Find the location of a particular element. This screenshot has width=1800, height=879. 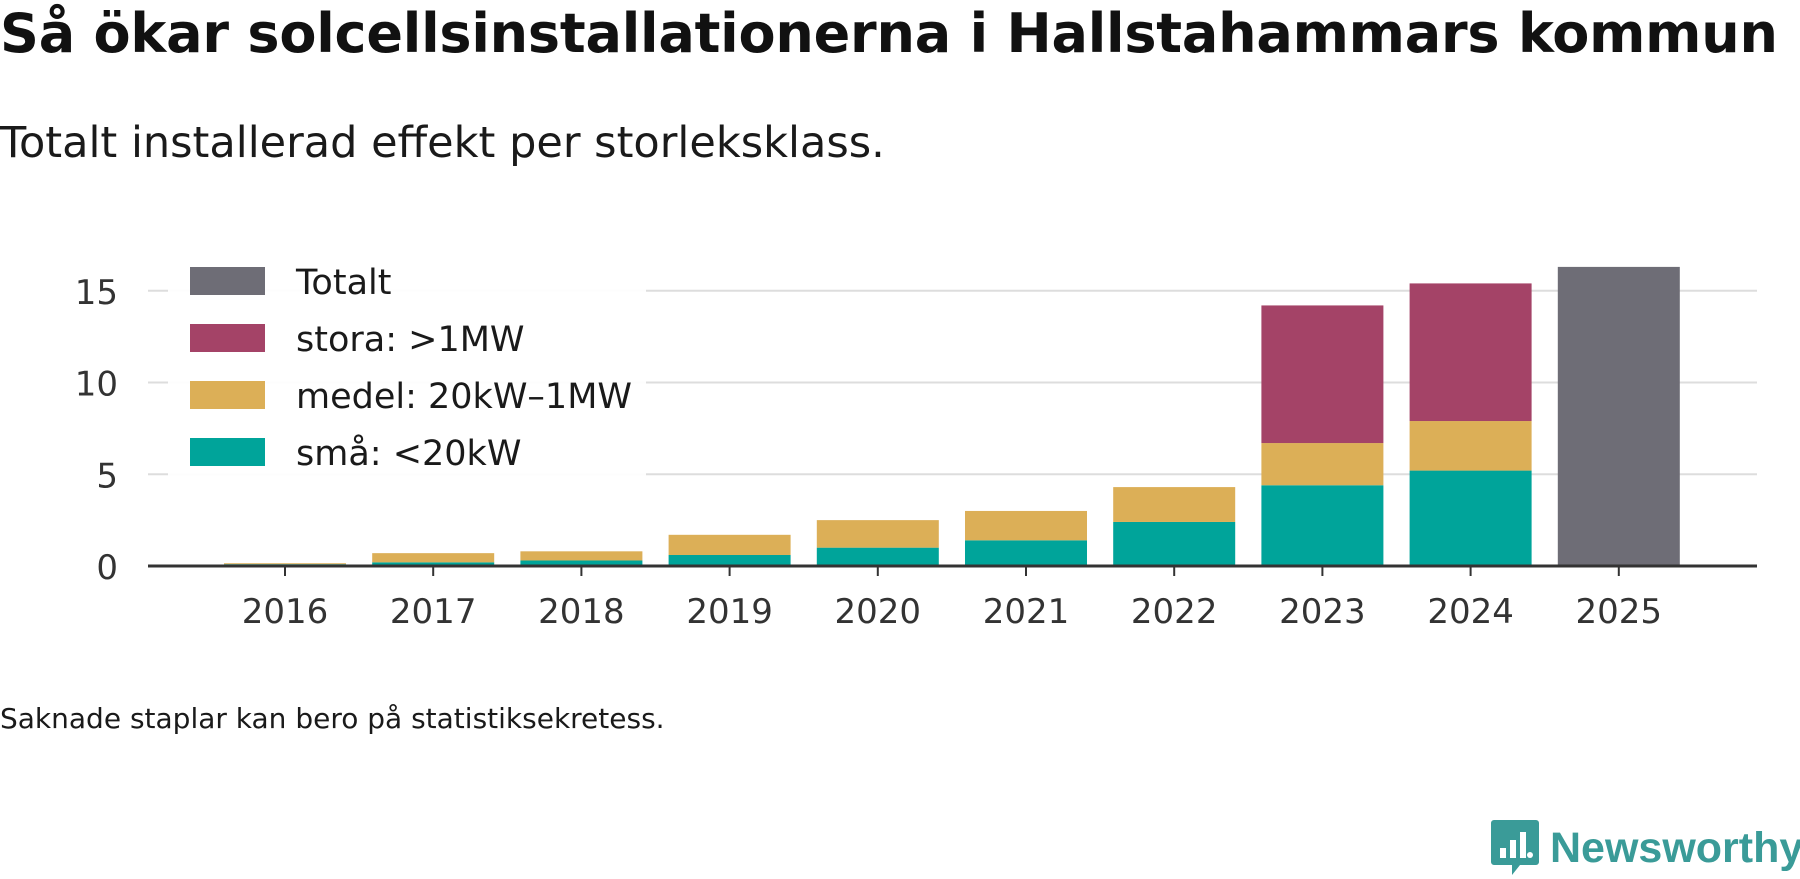

x-tick-label: 2019 is located at coordinates (729, 612).